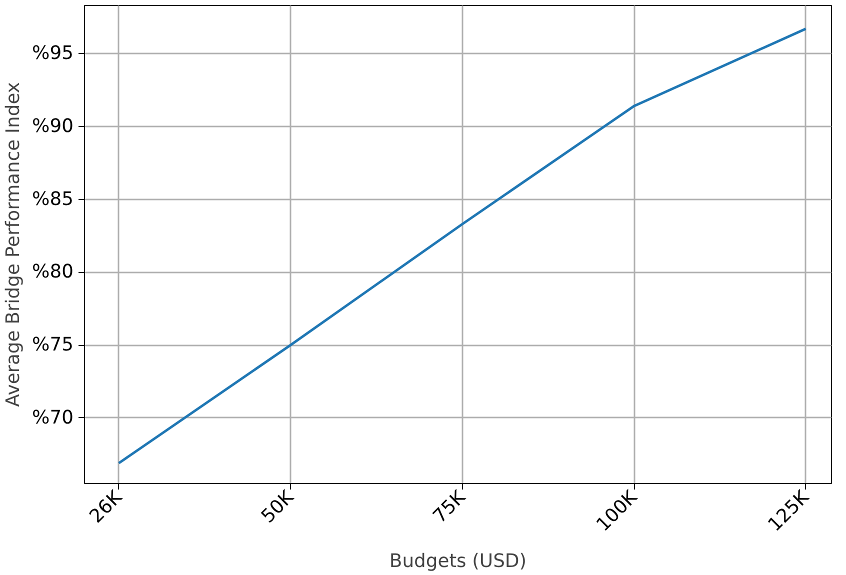 The height and width of the screenshot is (575, 846). Describe the element at coordinates (53, 199) in the screenshot. I see `y-tick-label: %85` at that location.